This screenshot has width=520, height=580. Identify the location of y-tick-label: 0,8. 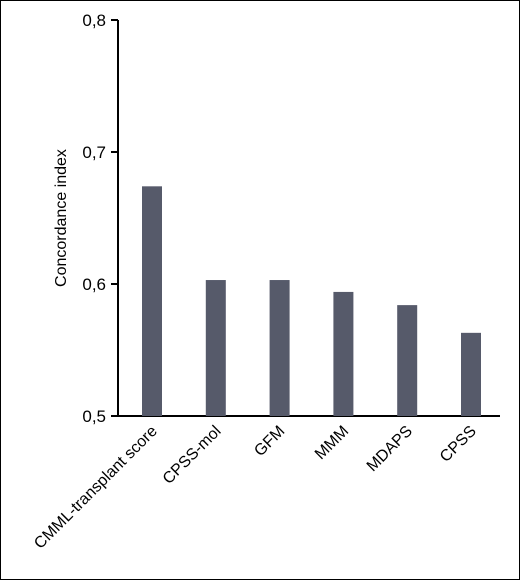
(94, 20).